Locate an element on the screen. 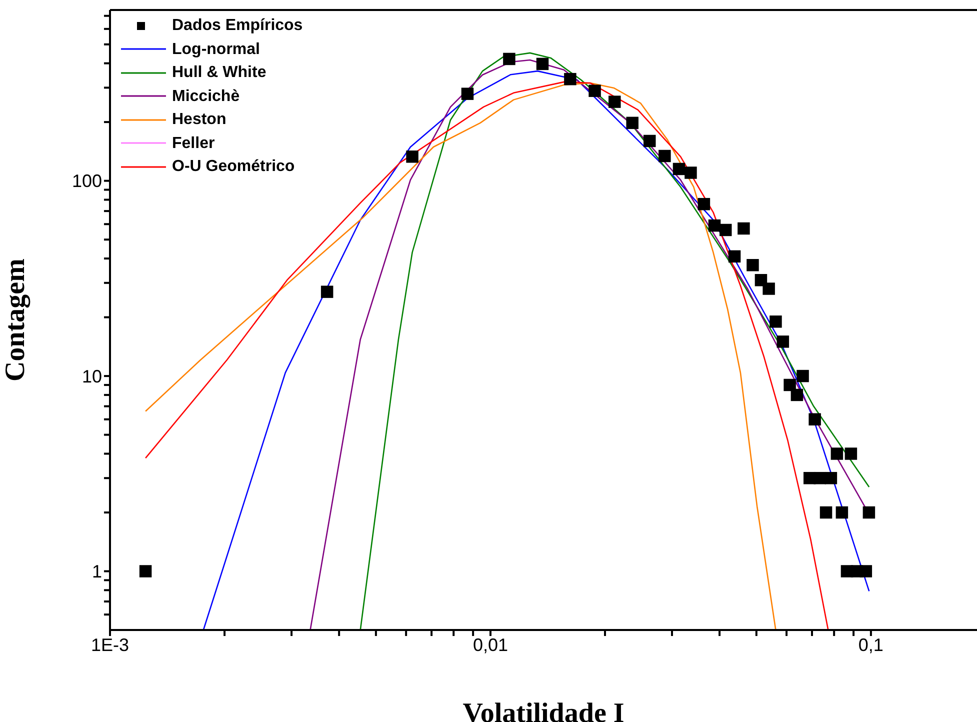 The width and height of the screenshot is (977, 722). x-tick-label: 0,01 is located at coordinates (490, 644).